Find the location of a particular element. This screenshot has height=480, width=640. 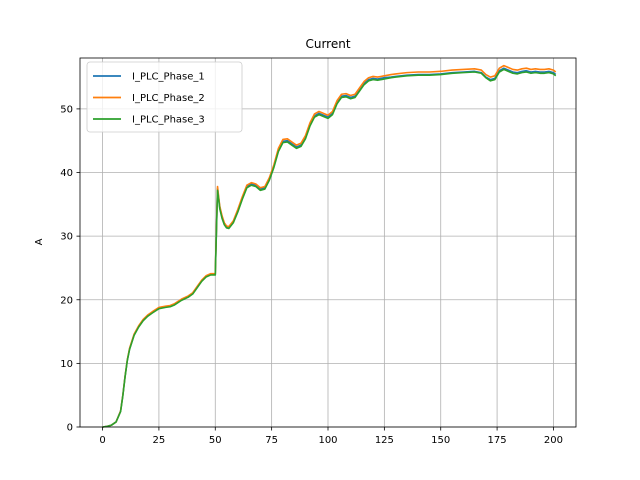

y-tick-label: 20 is located at coordinates (66, 300).